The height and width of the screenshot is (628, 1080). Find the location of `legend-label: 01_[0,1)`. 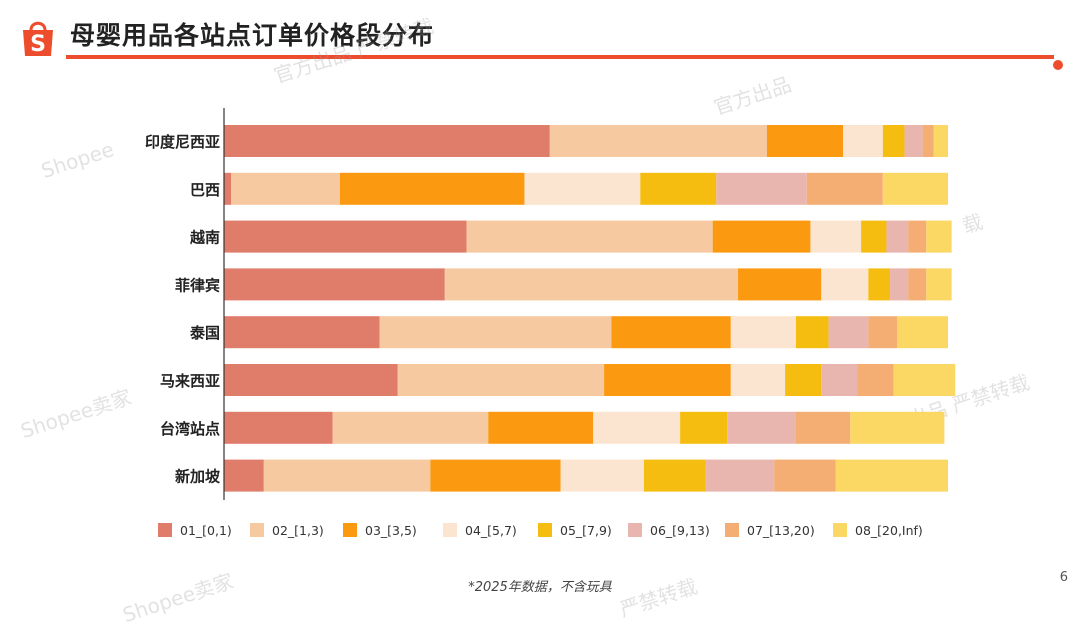

legend-label: 01_[0,1) is located at coordinates (206, 530).